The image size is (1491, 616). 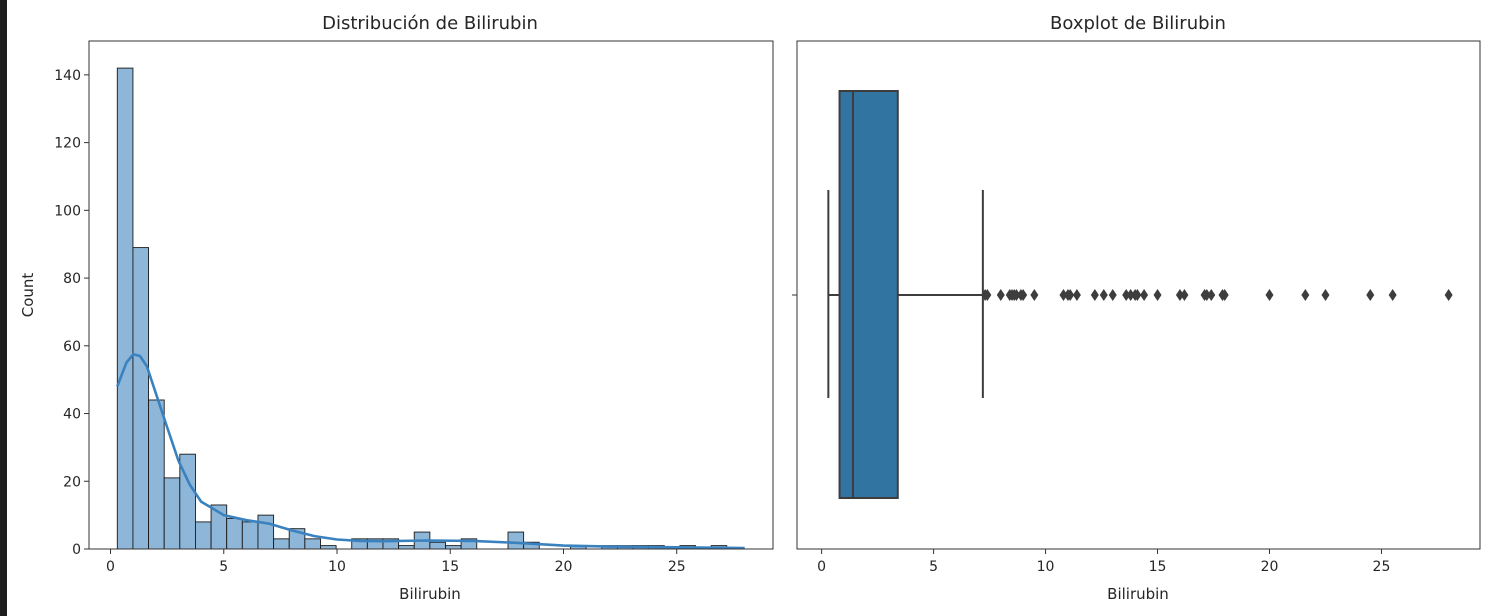 What do you see at coordinates (72, 415) in the screenshot?
I see `histogram-y-tick-label: 40` at bounding box center [72, 415].